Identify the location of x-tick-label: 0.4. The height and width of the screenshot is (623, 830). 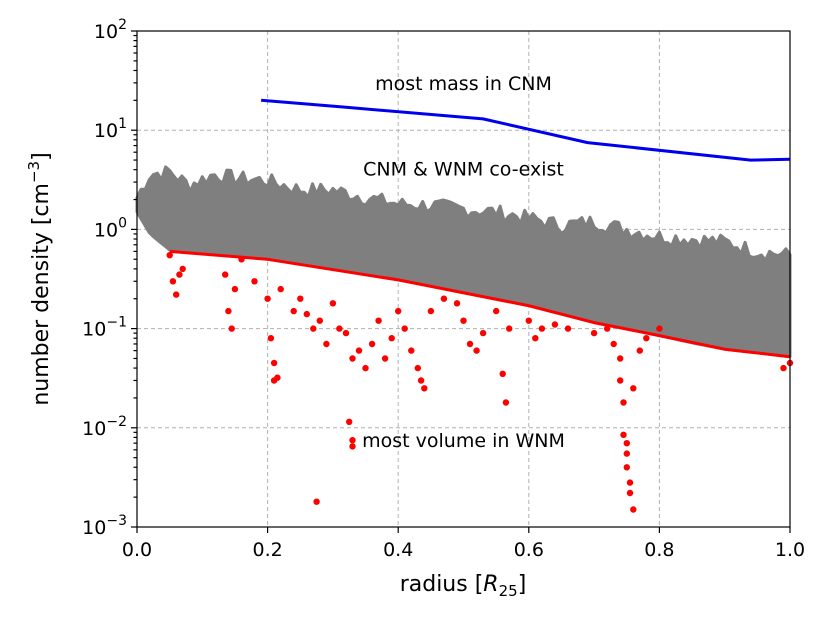
(398, 550).